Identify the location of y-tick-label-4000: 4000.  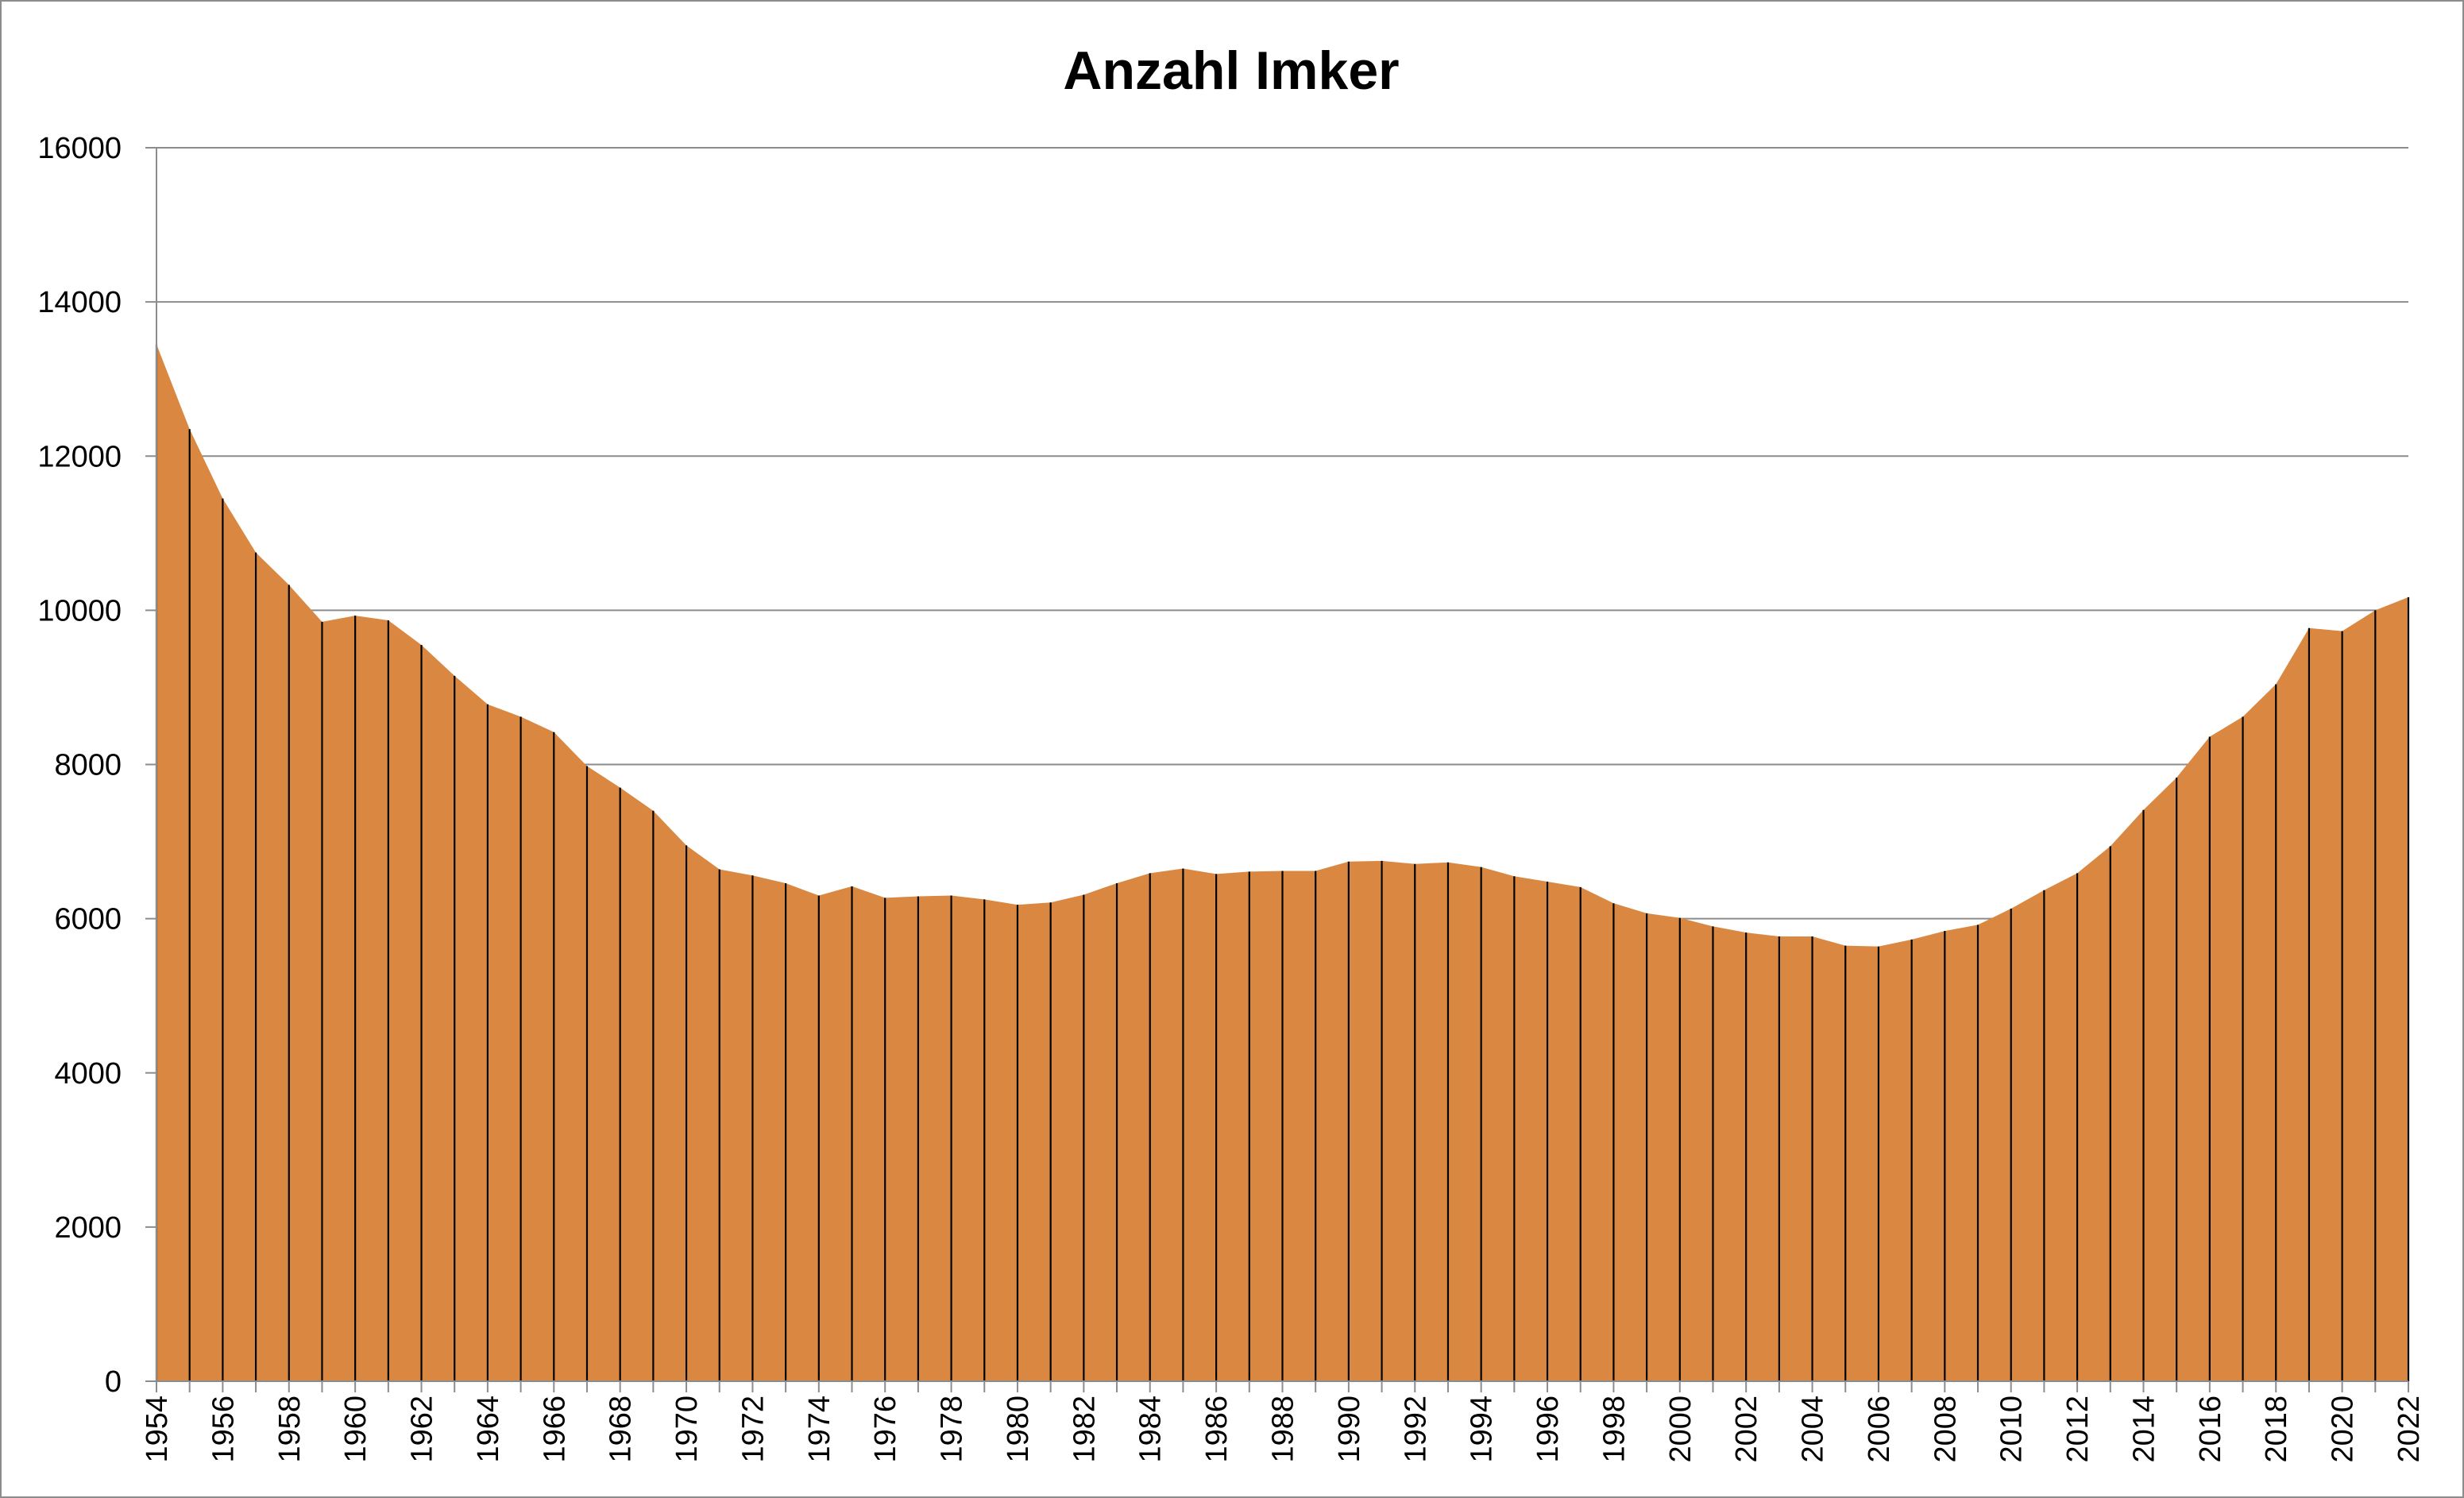
(88, 1074).